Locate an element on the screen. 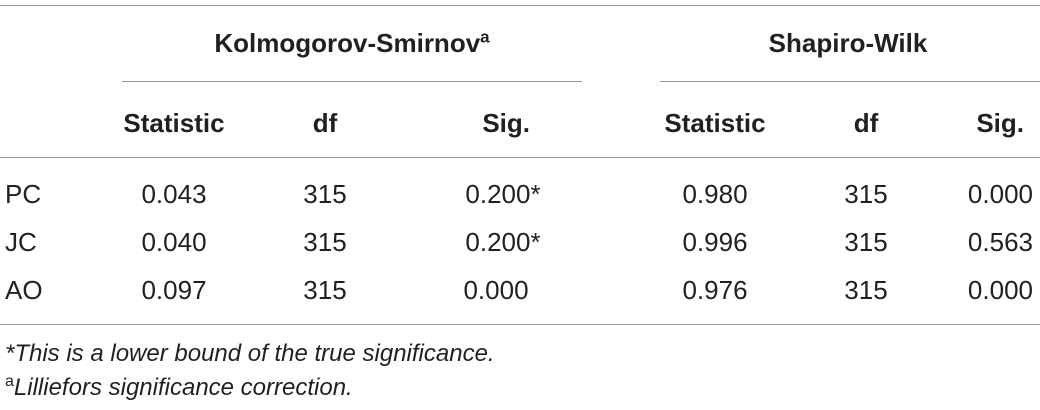 Image resolution: width=1040 pixels, height=410 pixels. col-header-sw-statistic: Statistic is located at coordinates (715, 123).